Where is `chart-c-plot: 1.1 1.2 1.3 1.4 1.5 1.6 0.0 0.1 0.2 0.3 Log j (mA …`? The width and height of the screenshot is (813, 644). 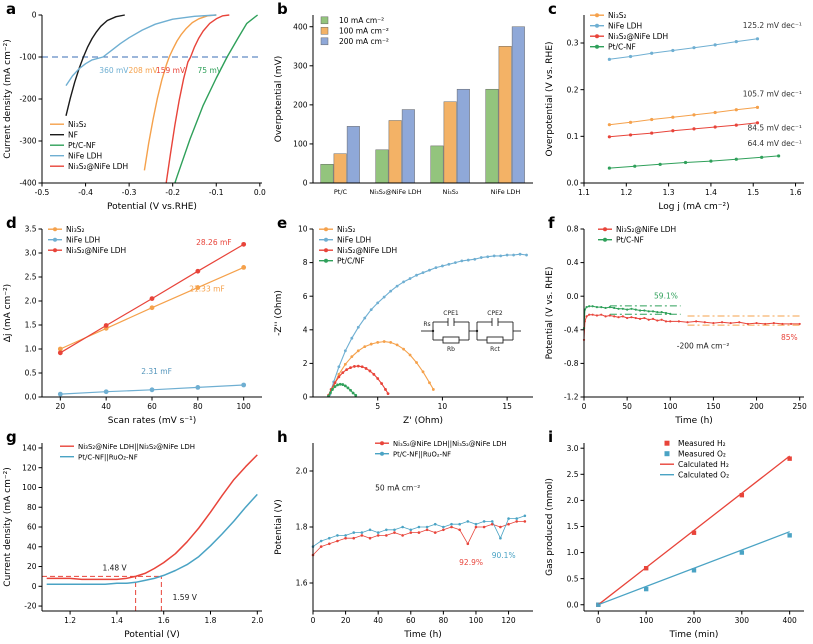 chart-c-plot: 1.1 1.2 1.3 1.4 1.5 1.6 0.0 0.1 0.2 0.3 Log j (mA … is located at coordinates (674, 111).